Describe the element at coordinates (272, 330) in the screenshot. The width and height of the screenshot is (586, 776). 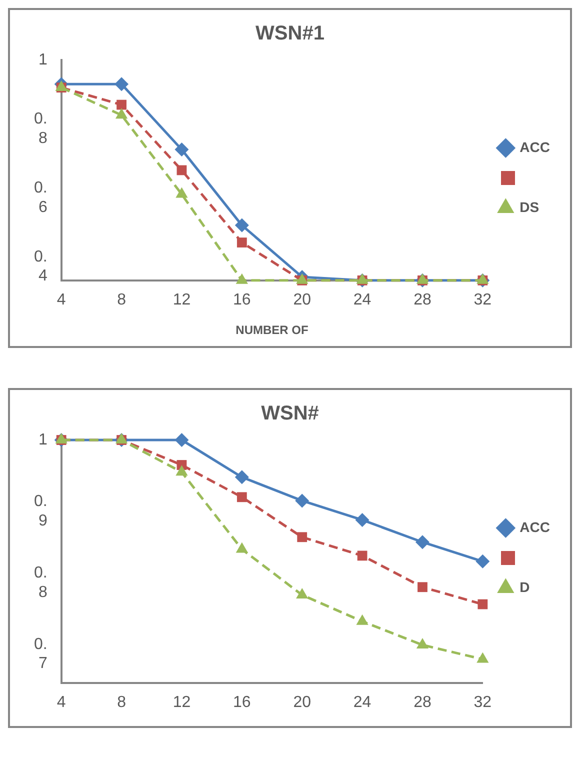
I see `x-axis-title: NUMBER OF` at that location.